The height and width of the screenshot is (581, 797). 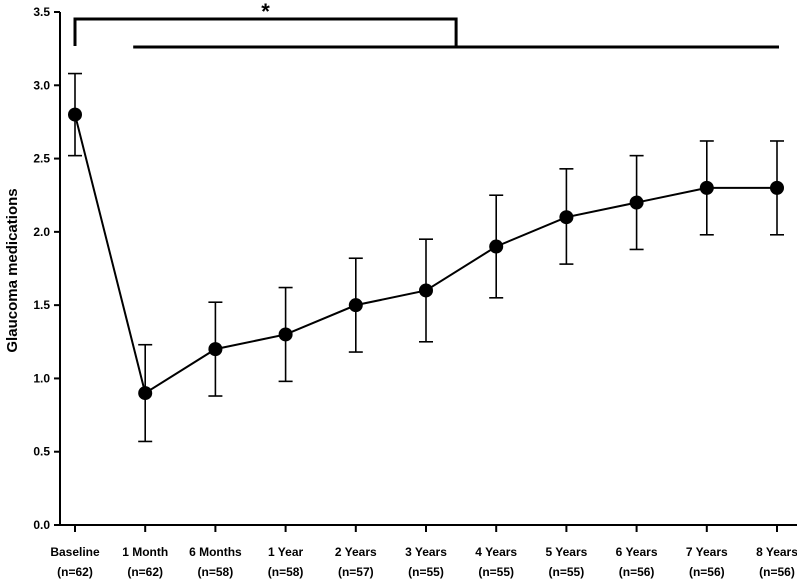 What do you see at coordinates (41, 305) in the screenshot?
I see `y-tick-label: 1.5` at bounding box center [41, 305].